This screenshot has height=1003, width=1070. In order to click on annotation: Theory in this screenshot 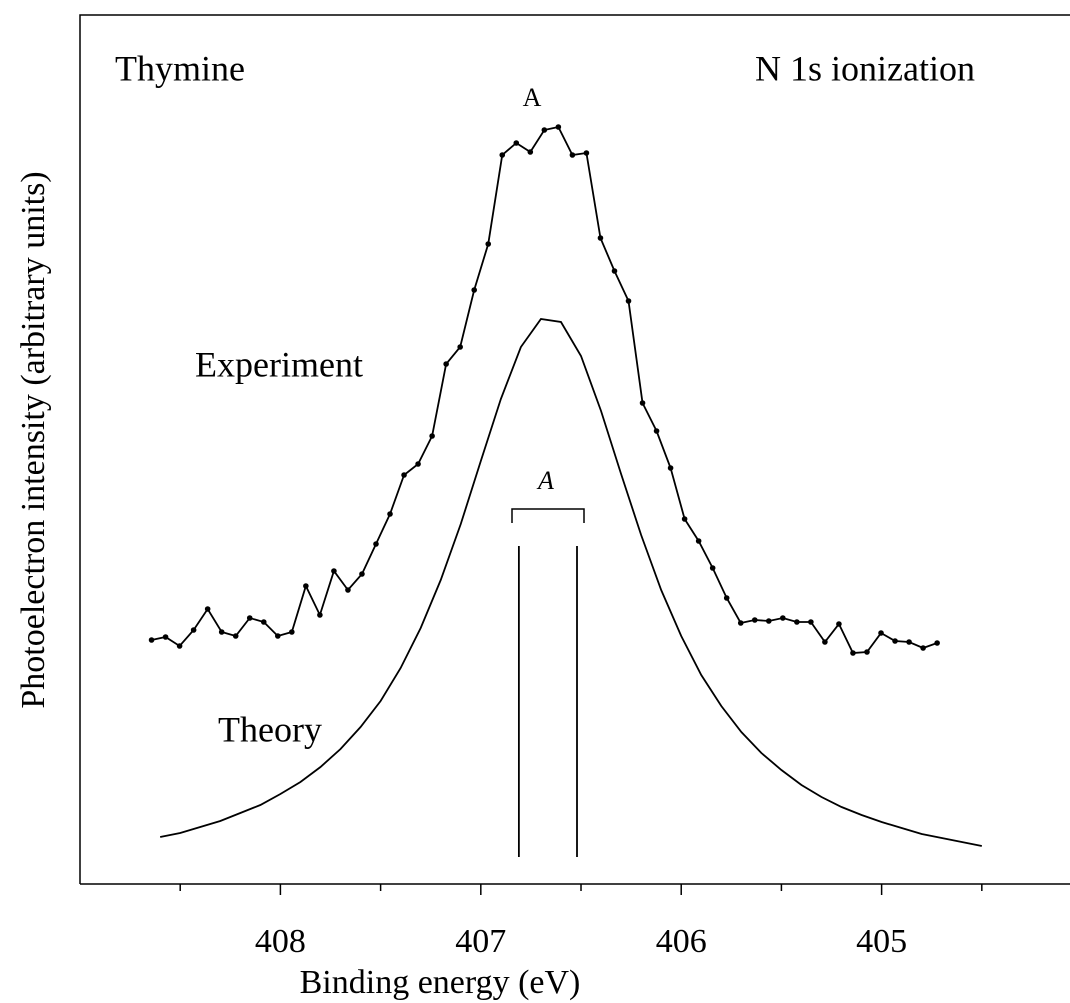, I will do `click(270, 729)`.